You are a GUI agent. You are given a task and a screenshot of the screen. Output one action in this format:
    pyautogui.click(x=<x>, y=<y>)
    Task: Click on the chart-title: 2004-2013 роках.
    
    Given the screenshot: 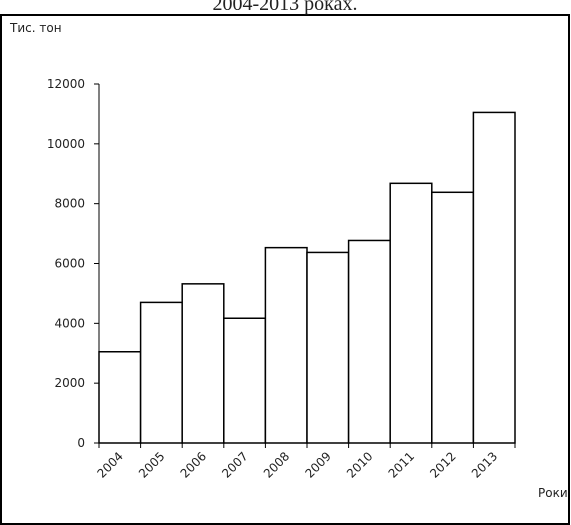 What is the action you would take?
    pyautogui.click(x=285, y=7)
    